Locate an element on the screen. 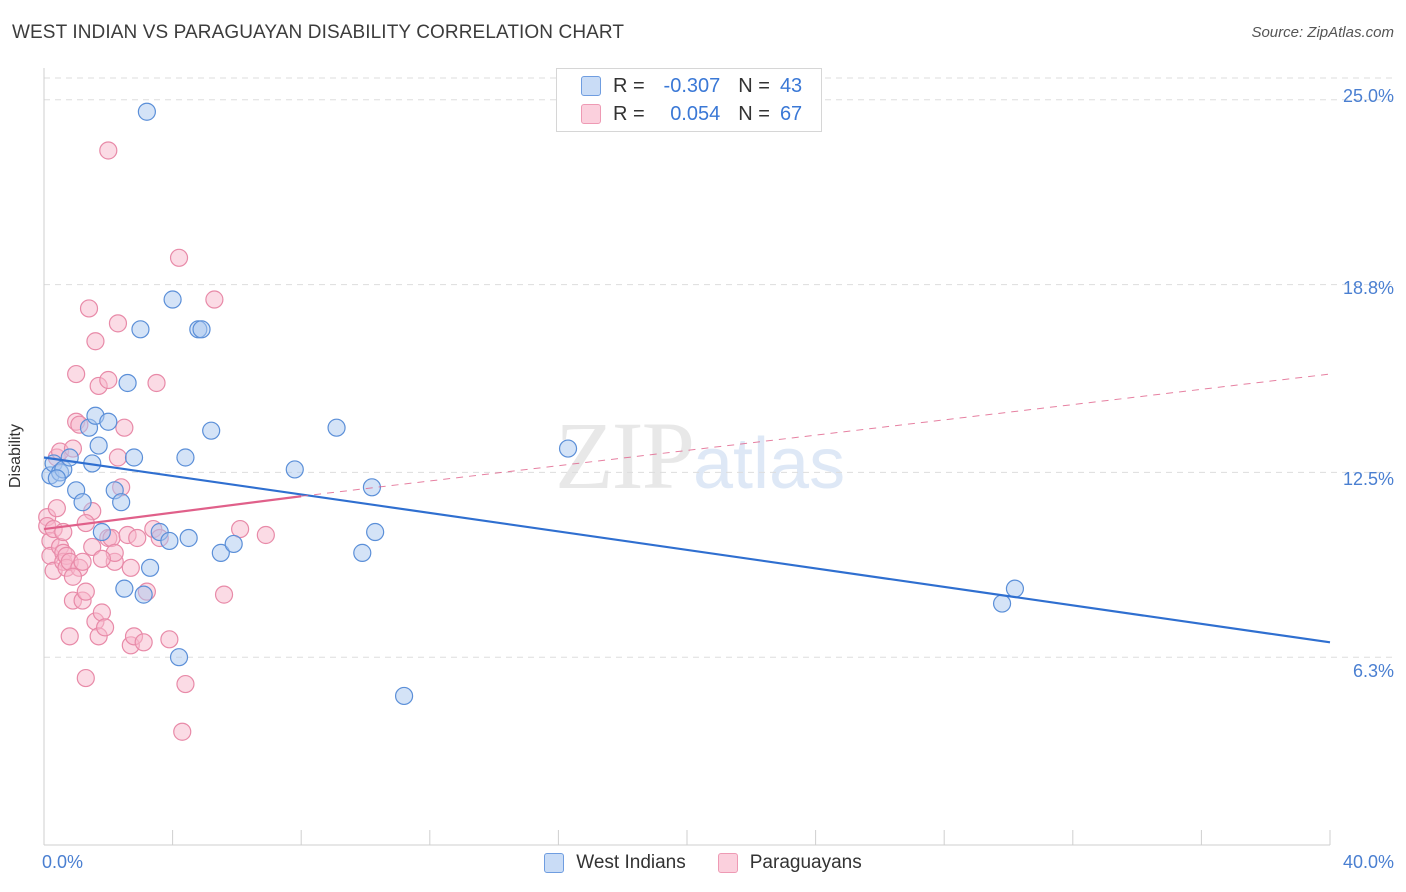  trendline-paraguayans is located at coordinates (172, 513).